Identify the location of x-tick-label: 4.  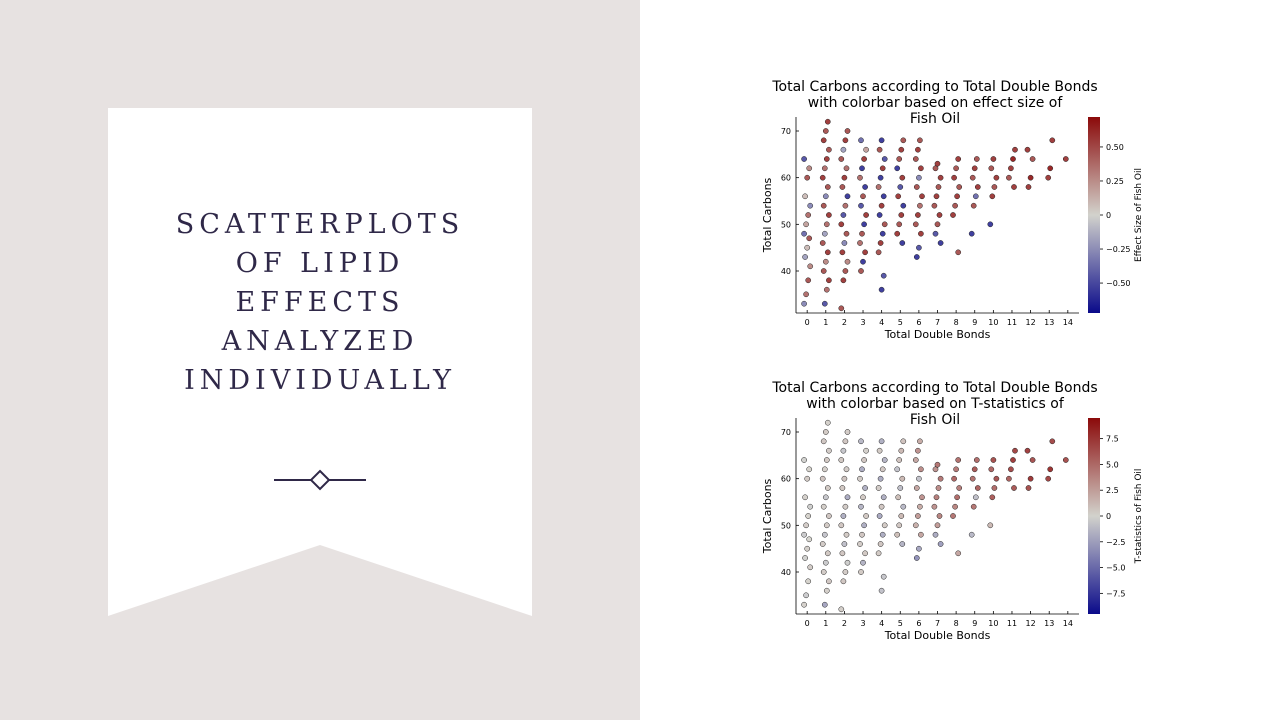
(881, 322).